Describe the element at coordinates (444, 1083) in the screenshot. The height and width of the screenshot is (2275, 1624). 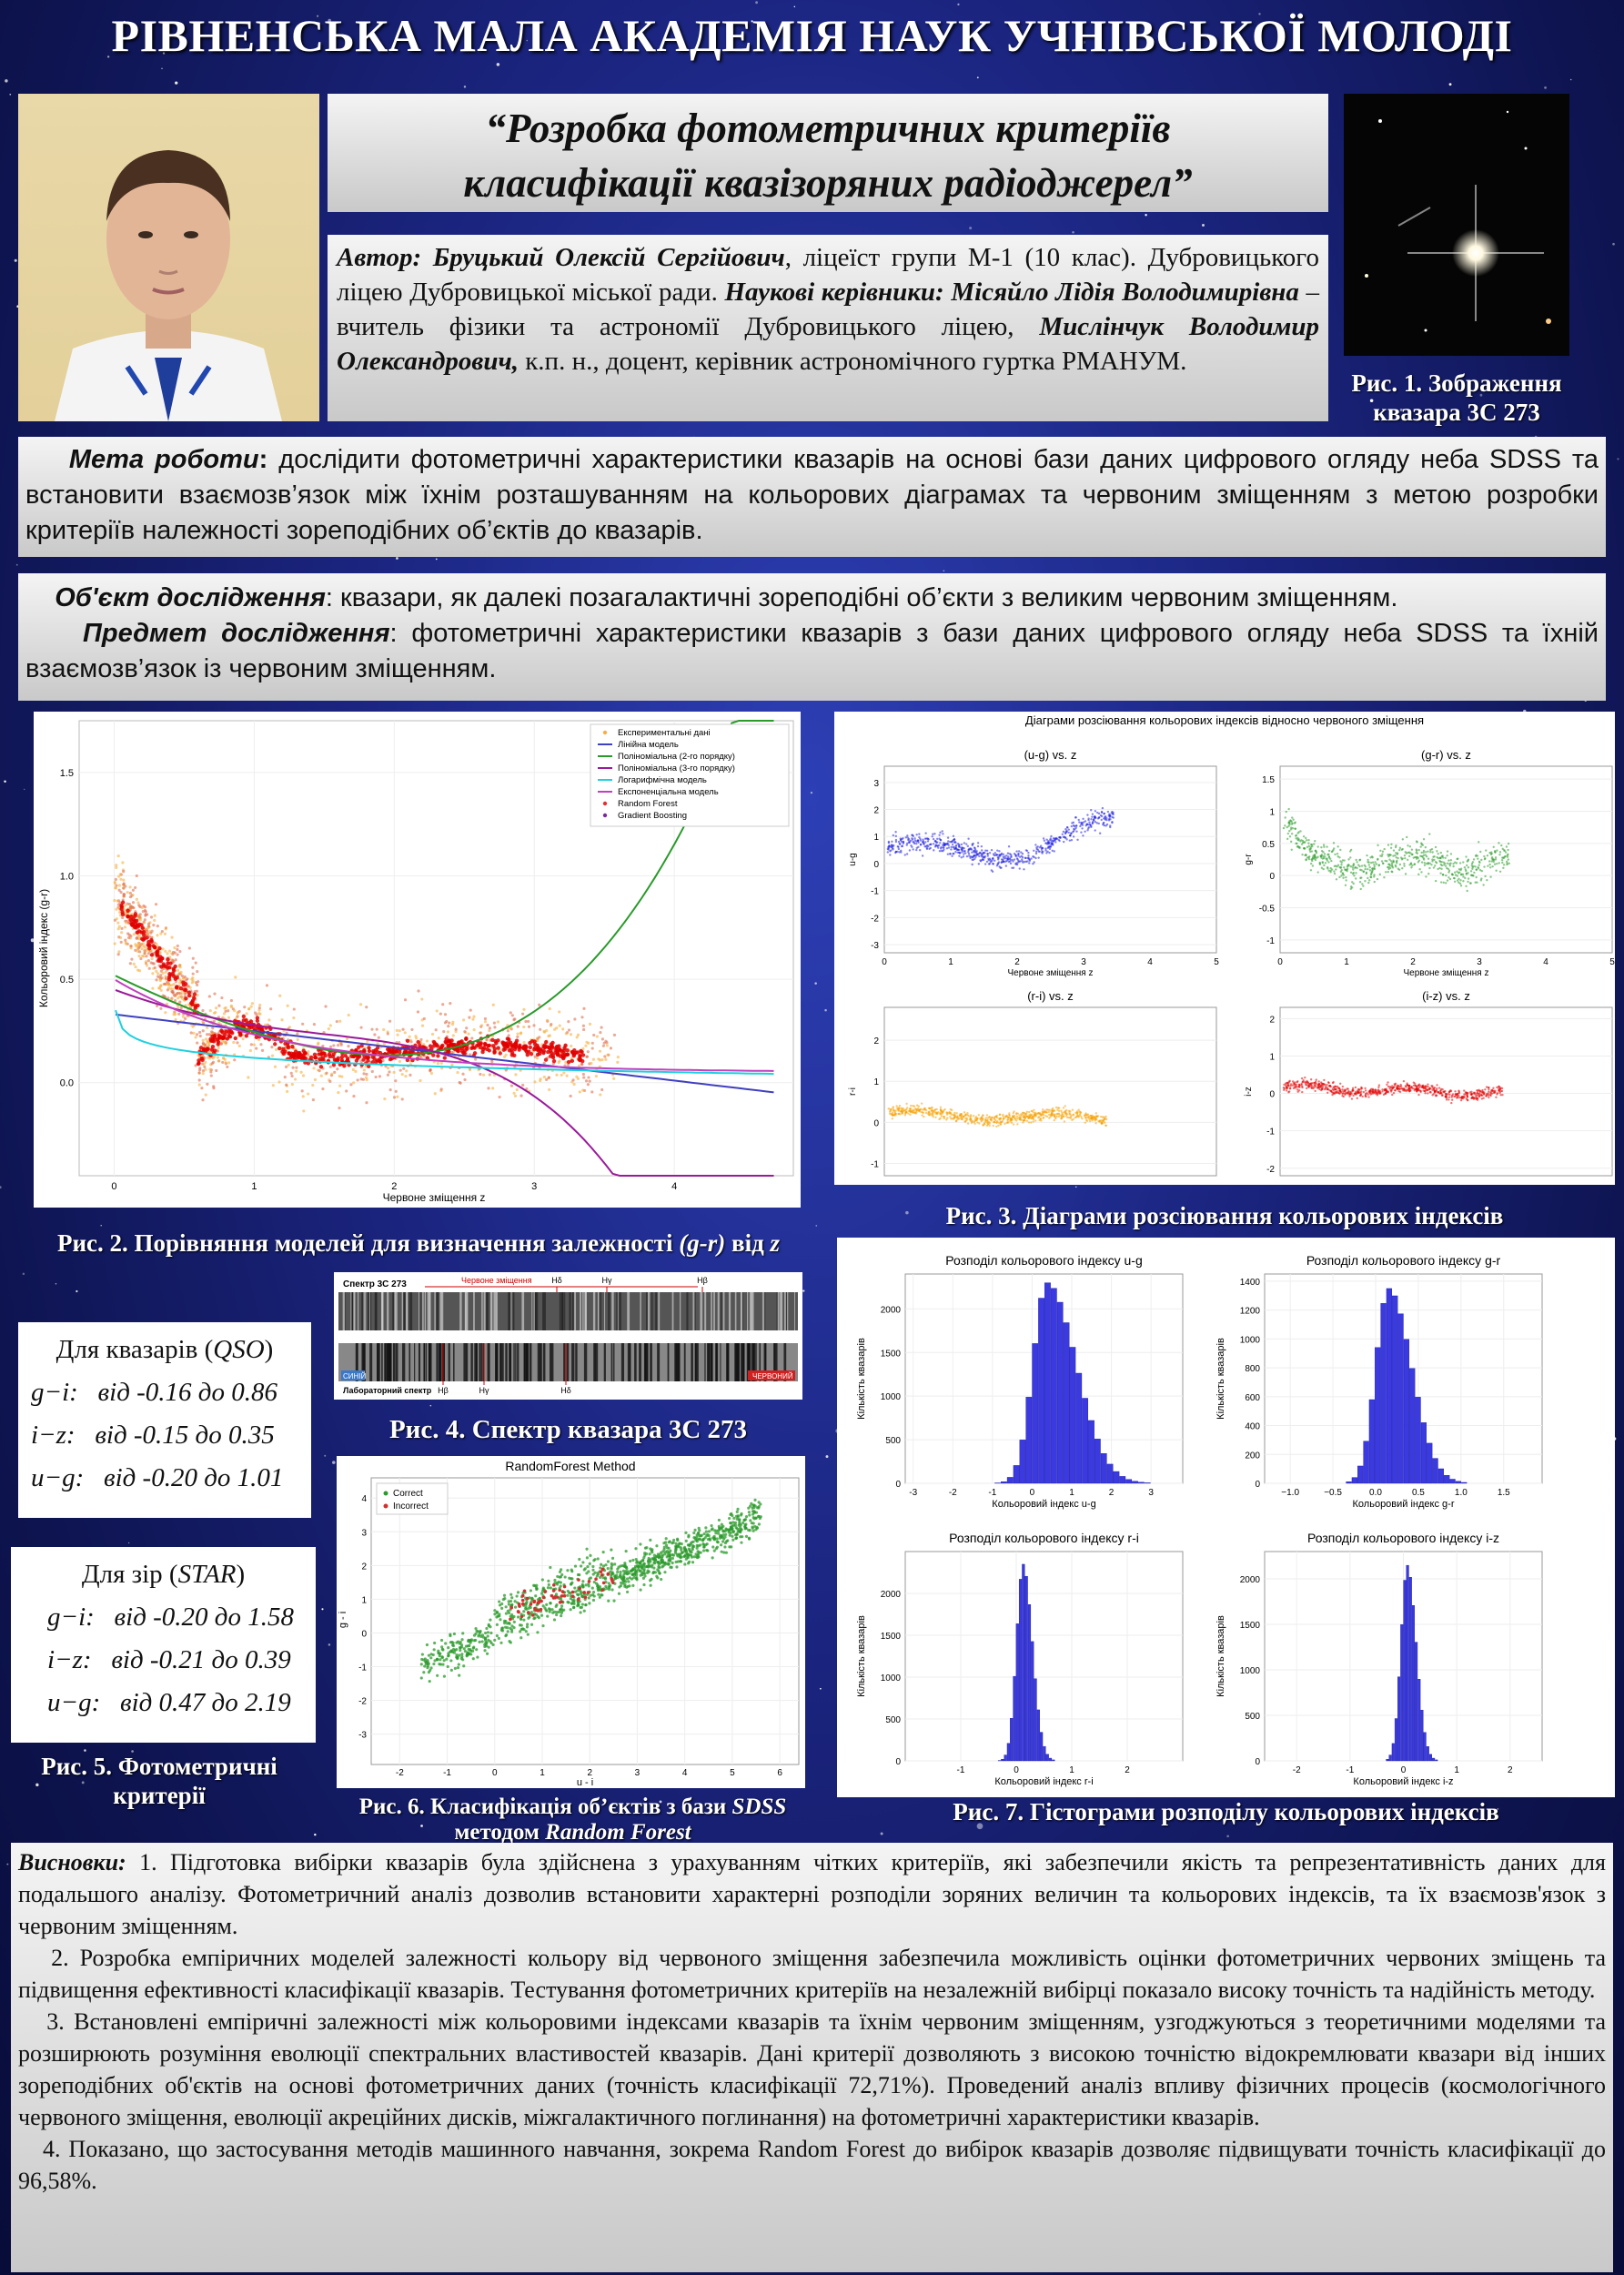
I see `model-curve` at that location.